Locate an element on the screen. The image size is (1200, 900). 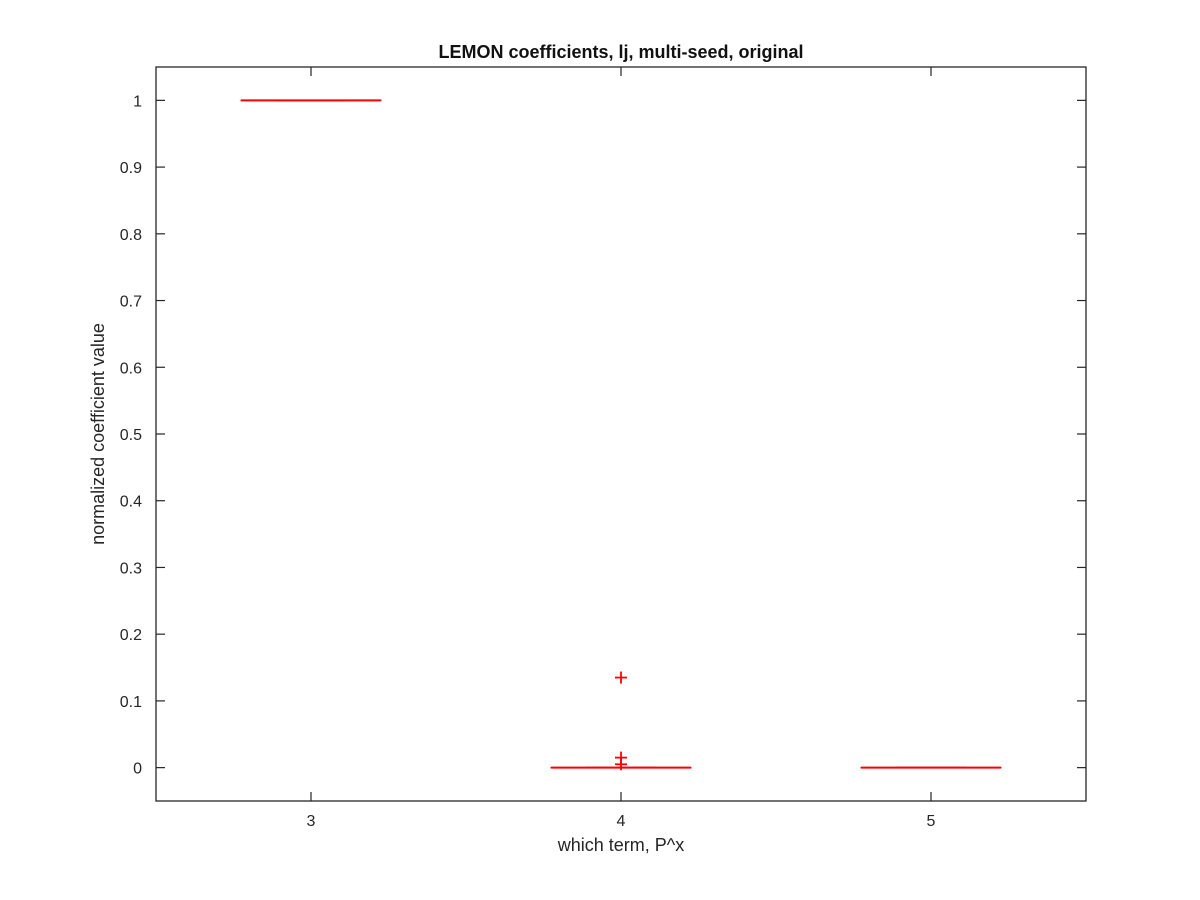
y-tick-label: 0.4 is located at coordinates (131, 502).